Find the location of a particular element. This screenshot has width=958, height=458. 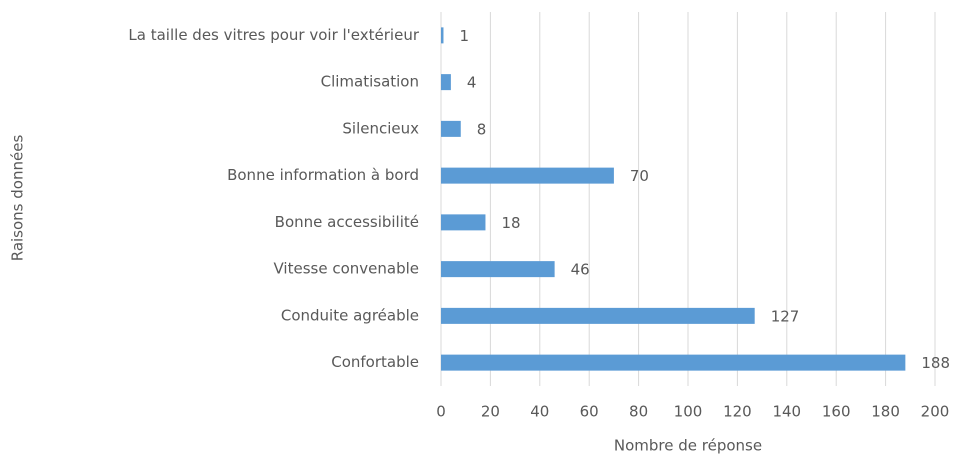

y-tick-label: Climatisation is located at coordinates (370, 82).